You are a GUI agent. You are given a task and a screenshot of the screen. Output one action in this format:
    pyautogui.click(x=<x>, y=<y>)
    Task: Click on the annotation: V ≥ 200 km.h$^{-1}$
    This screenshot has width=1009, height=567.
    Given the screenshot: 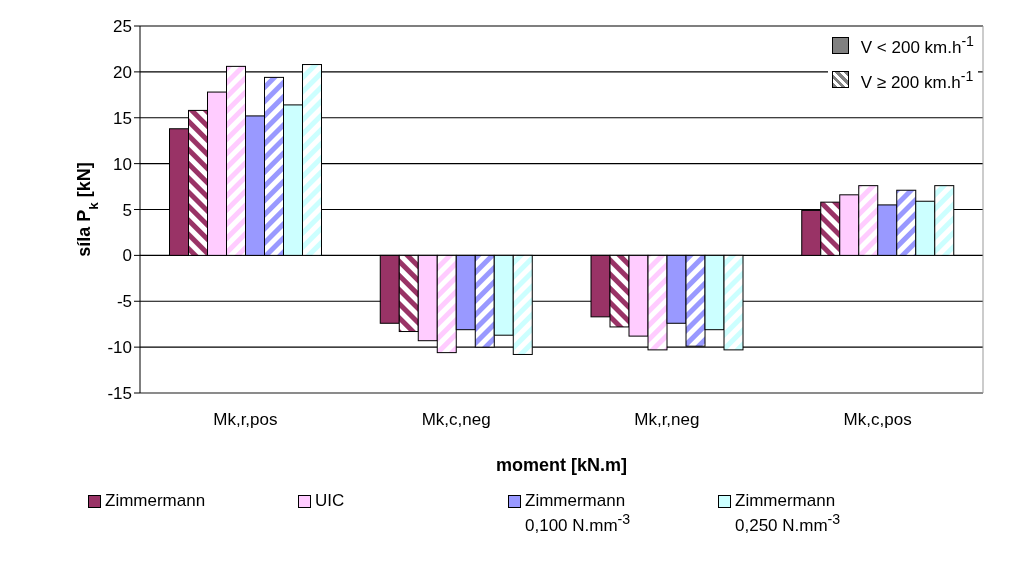 What is the action you would take?
    pyautogui.click(x=917, y=80)
    